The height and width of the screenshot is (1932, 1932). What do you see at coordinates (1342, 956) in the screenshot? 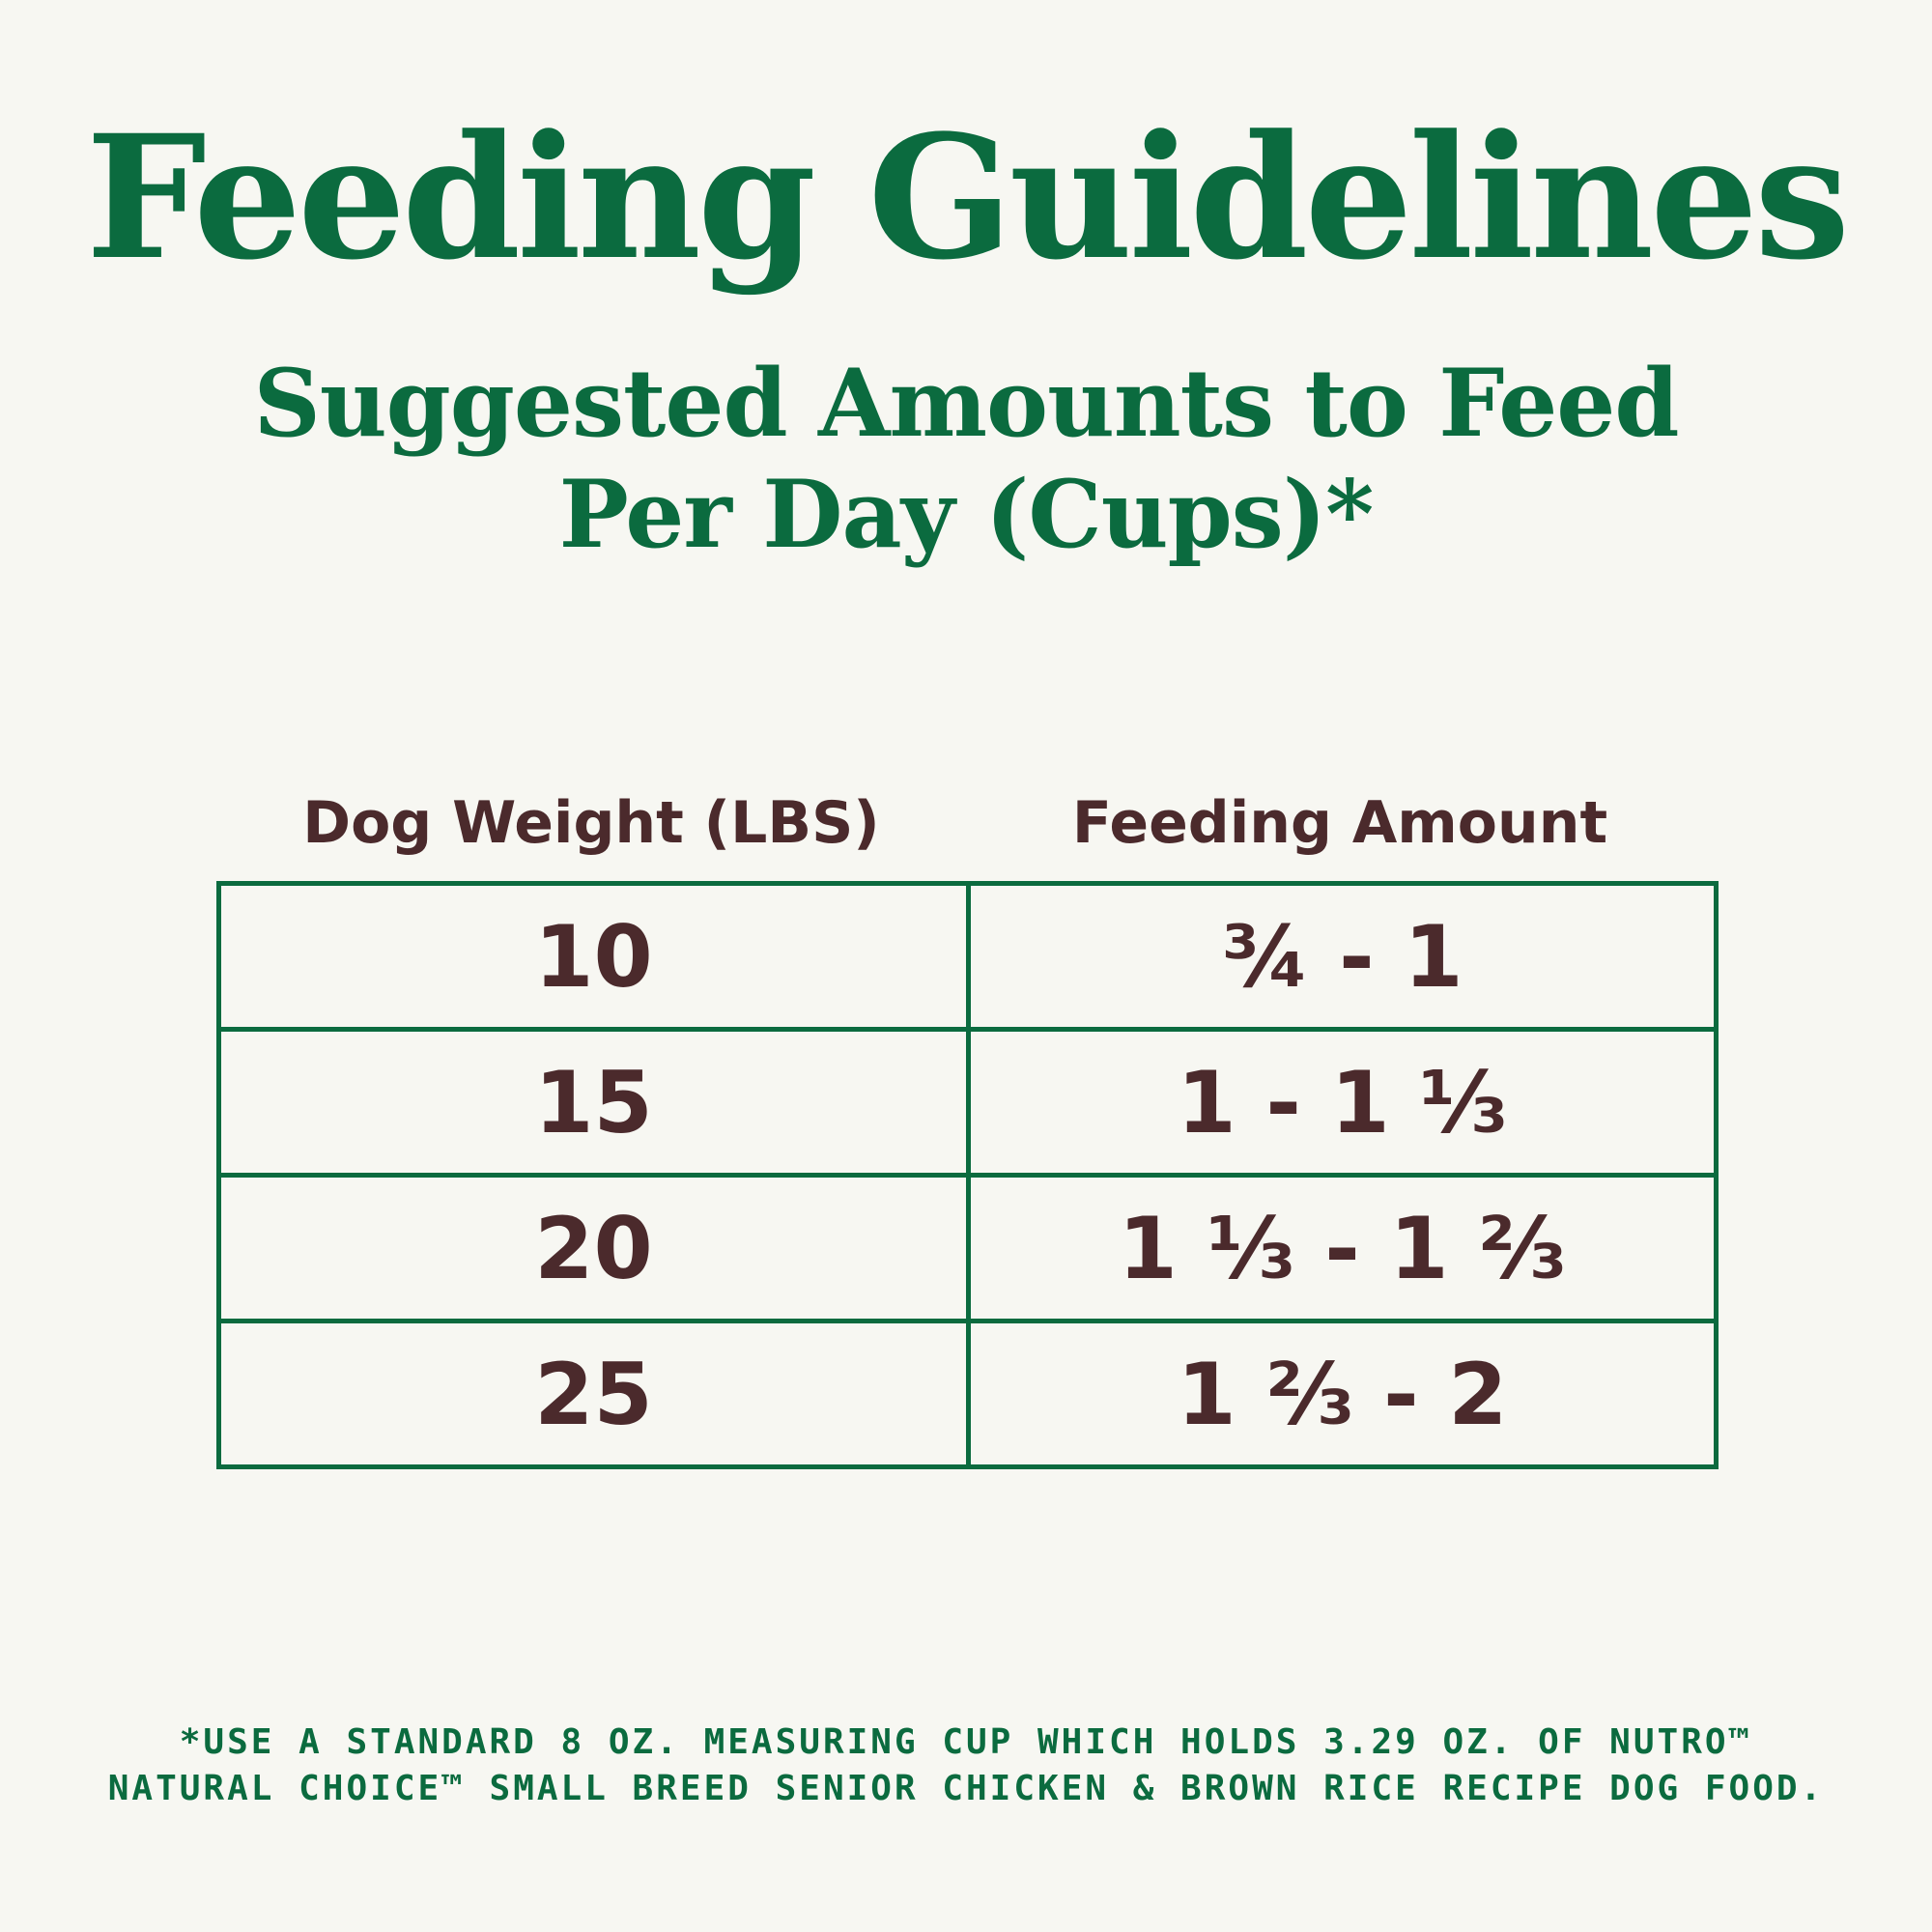
I see `feeding-amount-cell: ¾ - 1` at bounding box center [1342, 956].